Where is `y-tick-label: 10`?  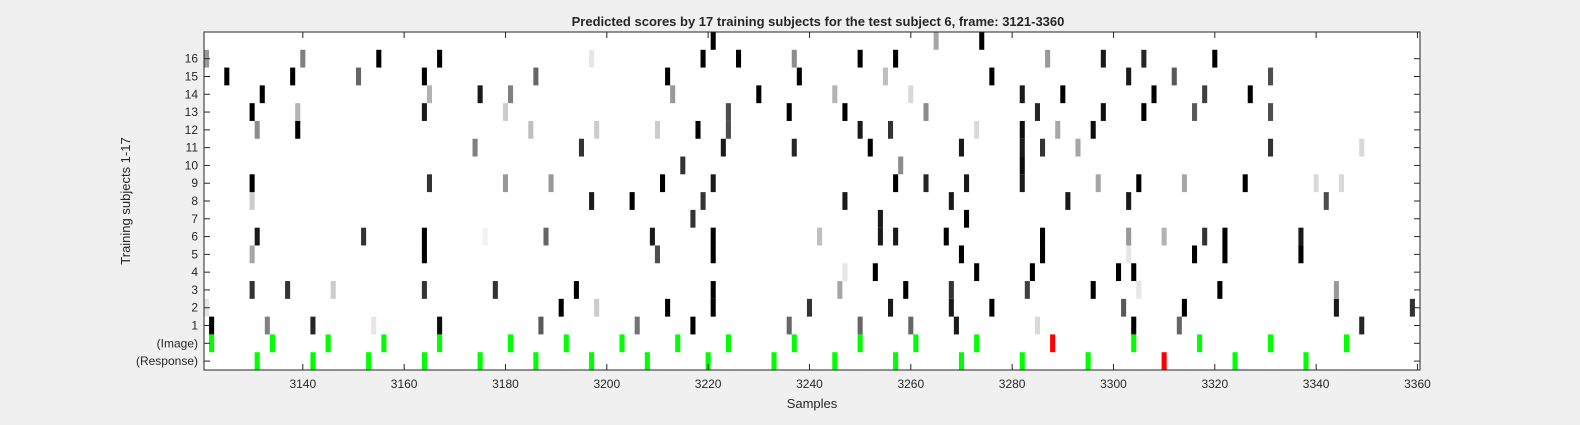
y-tick-label: 10 is located at coordinates (192, 165).